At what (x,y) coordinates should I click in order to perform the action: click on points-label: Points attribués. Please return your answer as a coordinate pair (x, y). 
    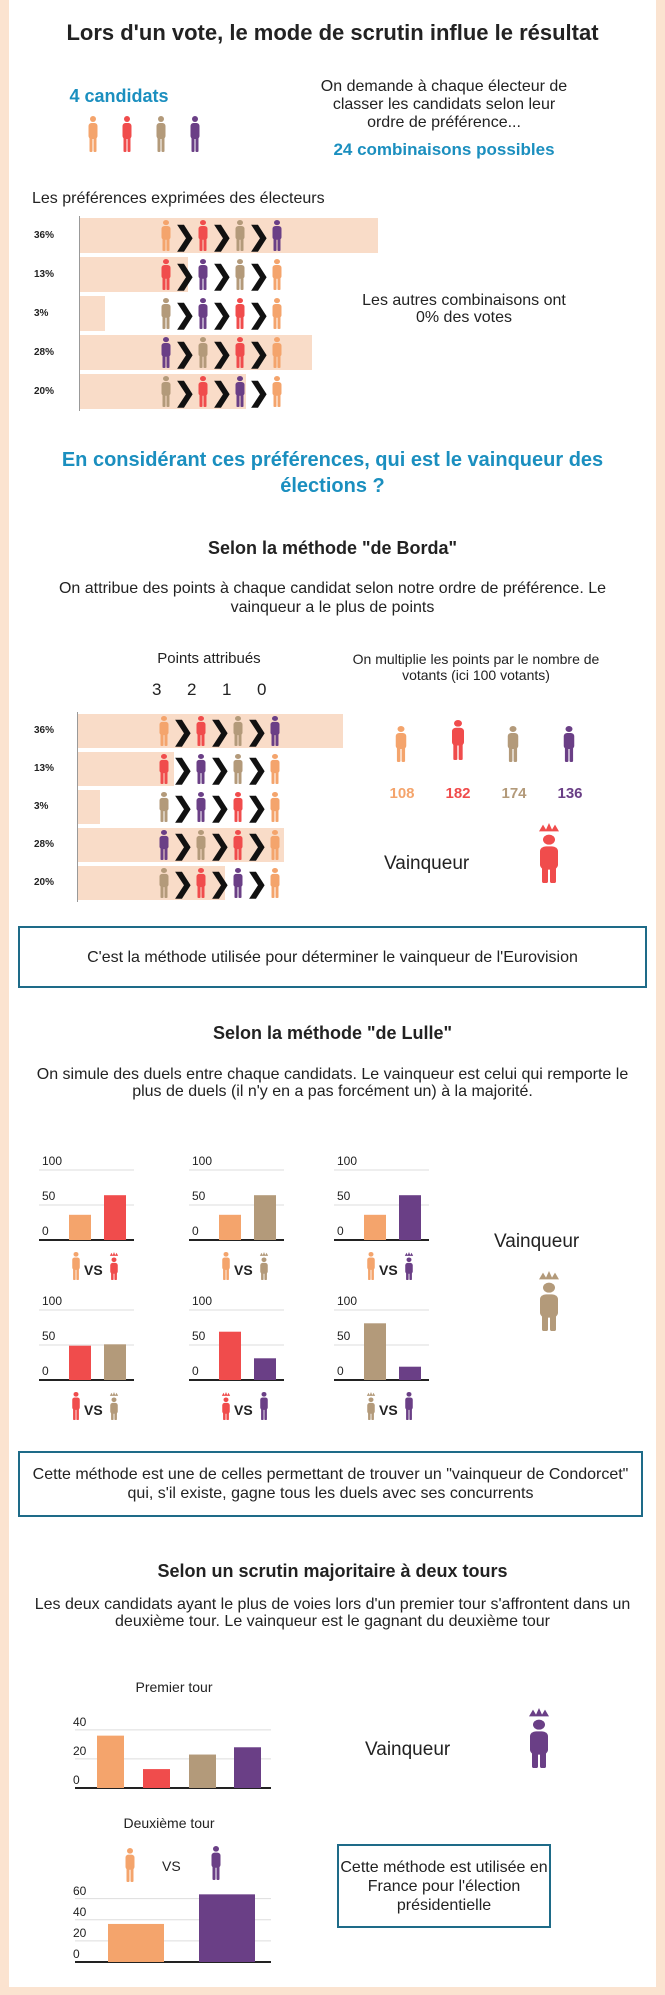
    Looking at the image, I should click on (209, 658).